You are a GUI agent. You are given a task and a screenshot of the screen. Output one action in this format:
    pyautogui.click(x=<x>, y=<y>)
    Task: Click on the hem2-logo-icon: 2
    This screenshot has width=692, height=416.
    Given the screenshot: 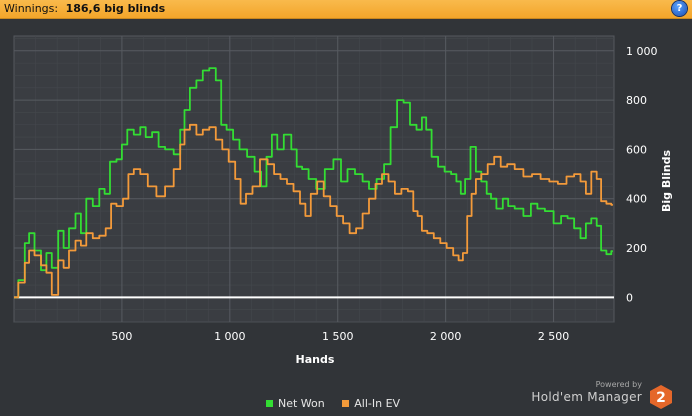 What is the action you would take?
    pyautogui.click(x=661, y=397)
    